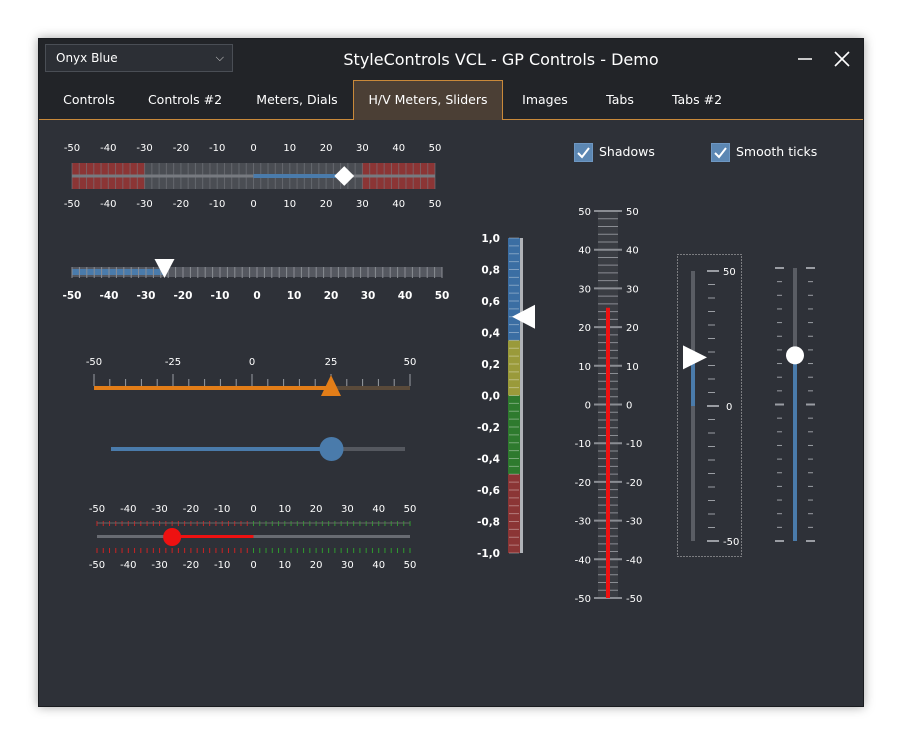 The height and width of the screenshot is (744, 907). I want to click on shadows-label: Shadows, so click(627, 151).